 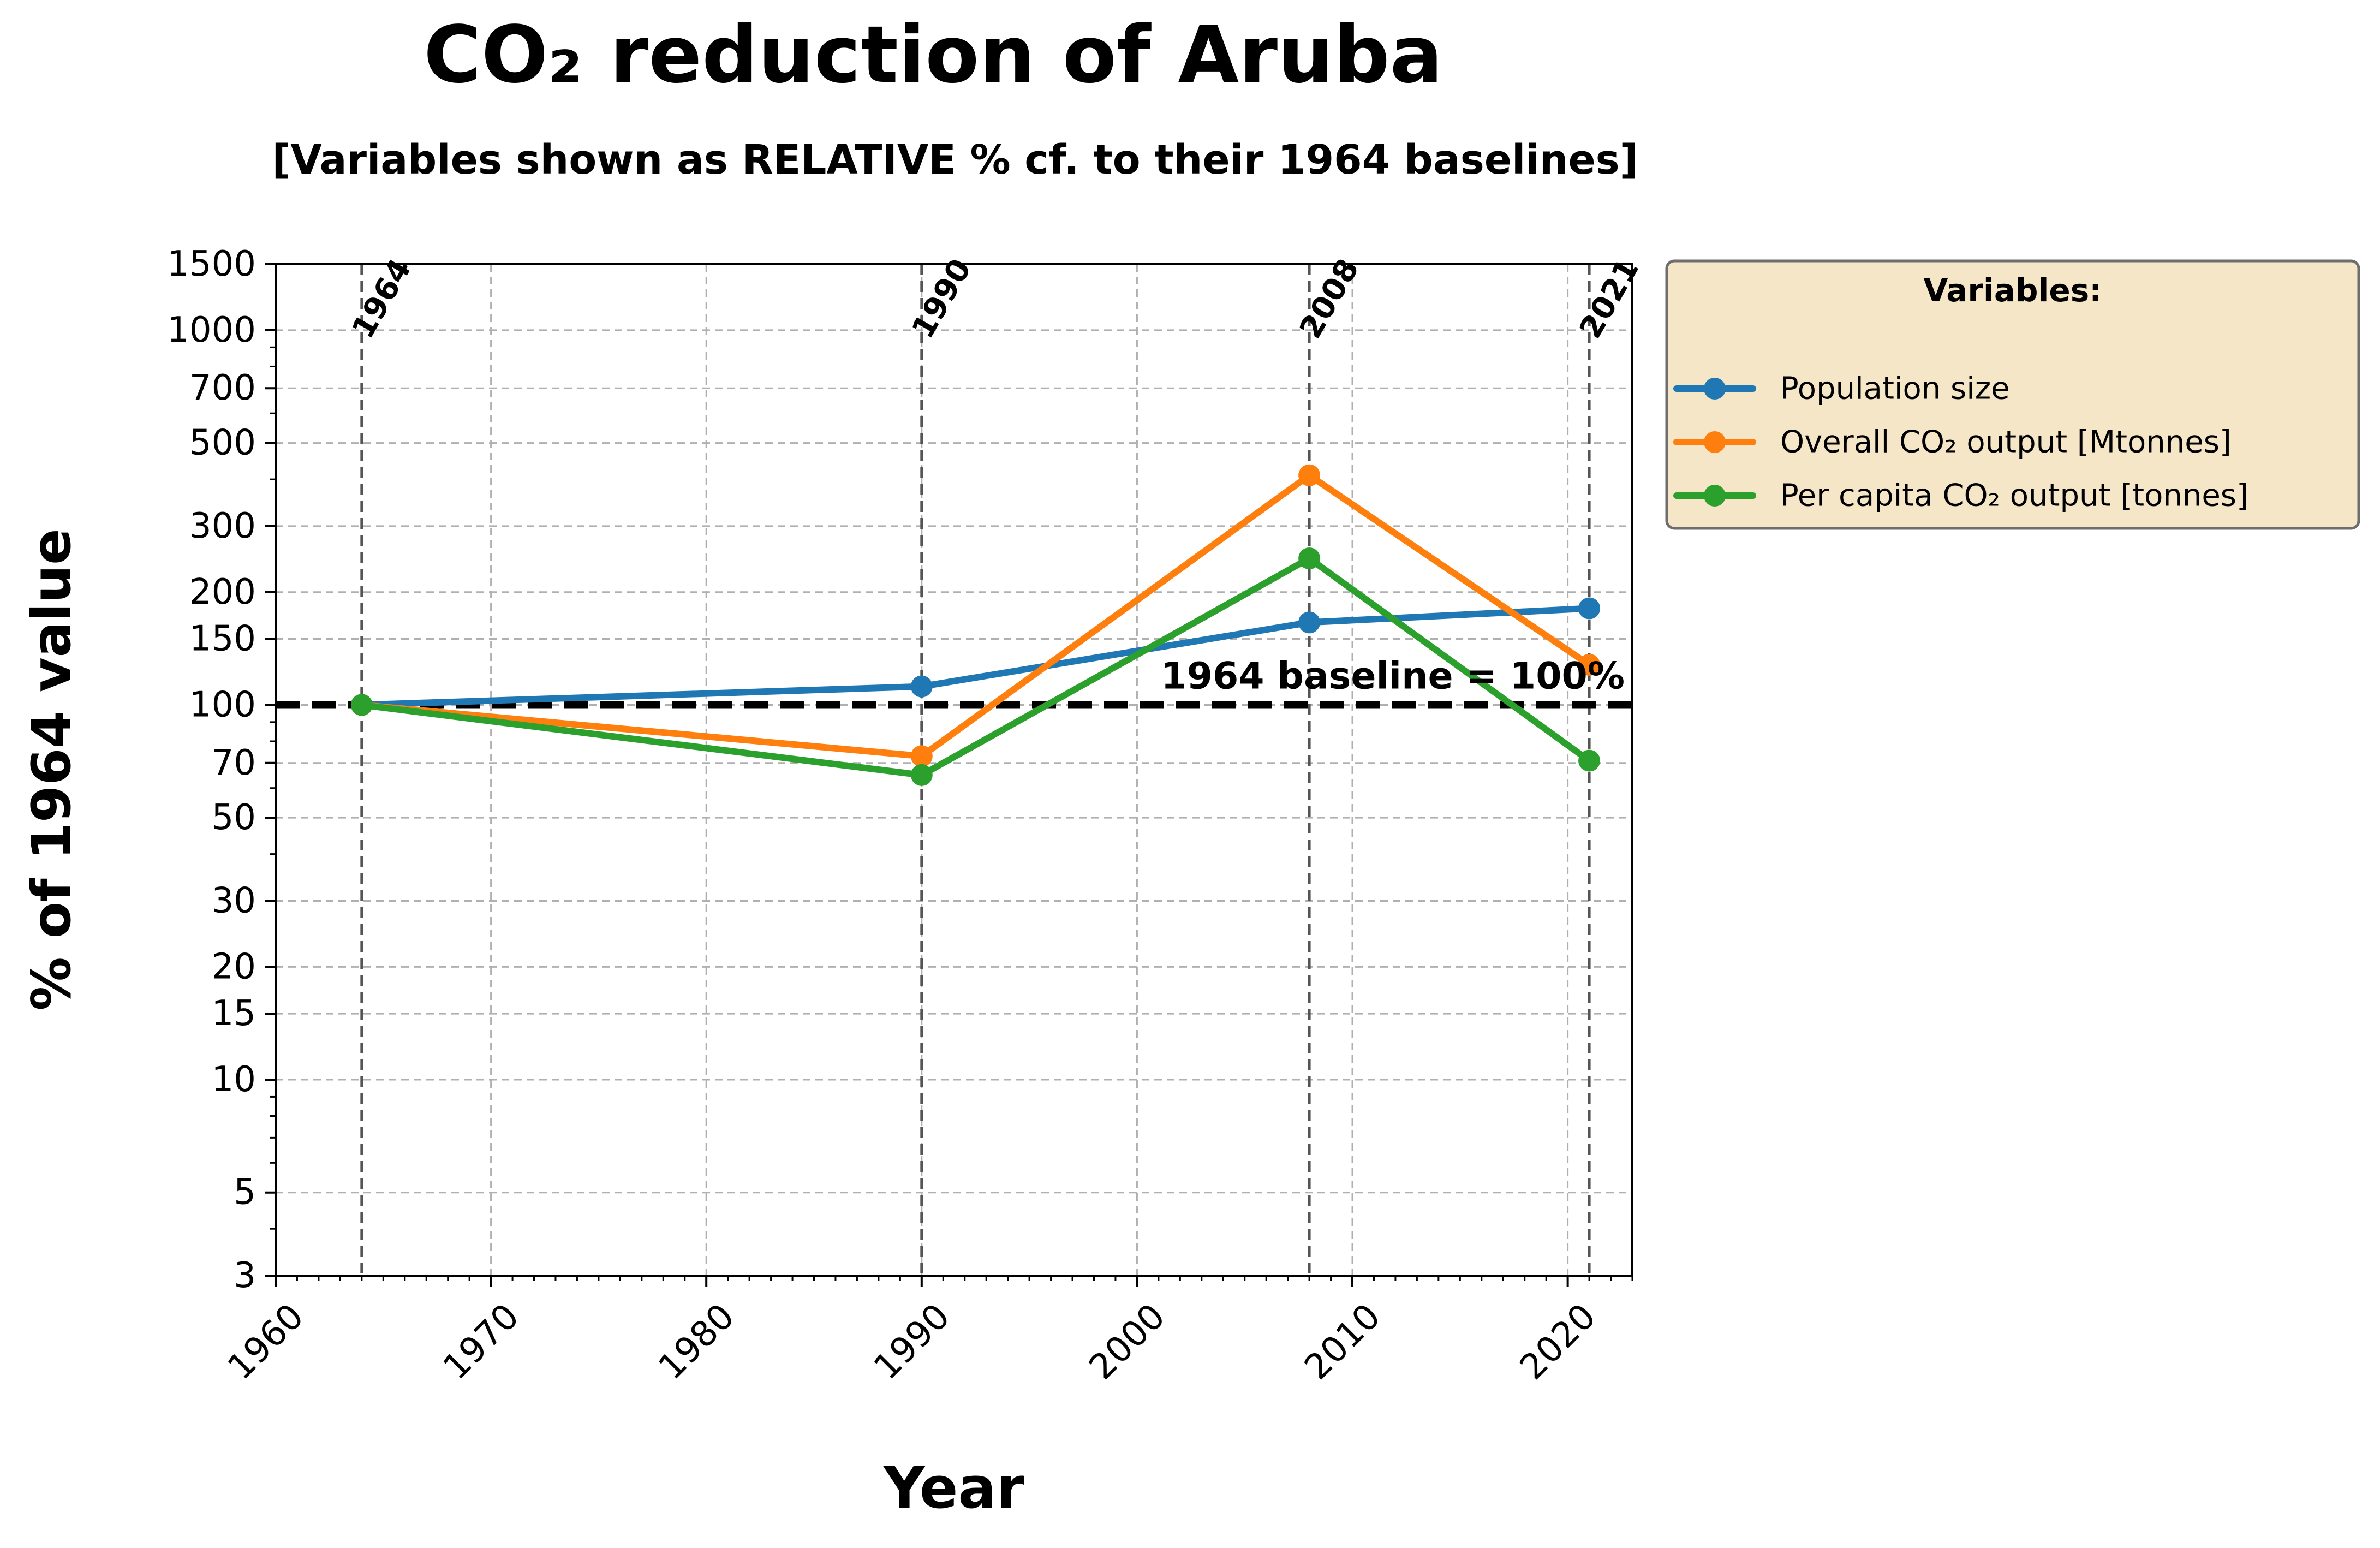 What do you see at coordinates (696, 1342) in the screenshot?
I see `x-tick-label: 1980` at bounding box center [696, 1342].